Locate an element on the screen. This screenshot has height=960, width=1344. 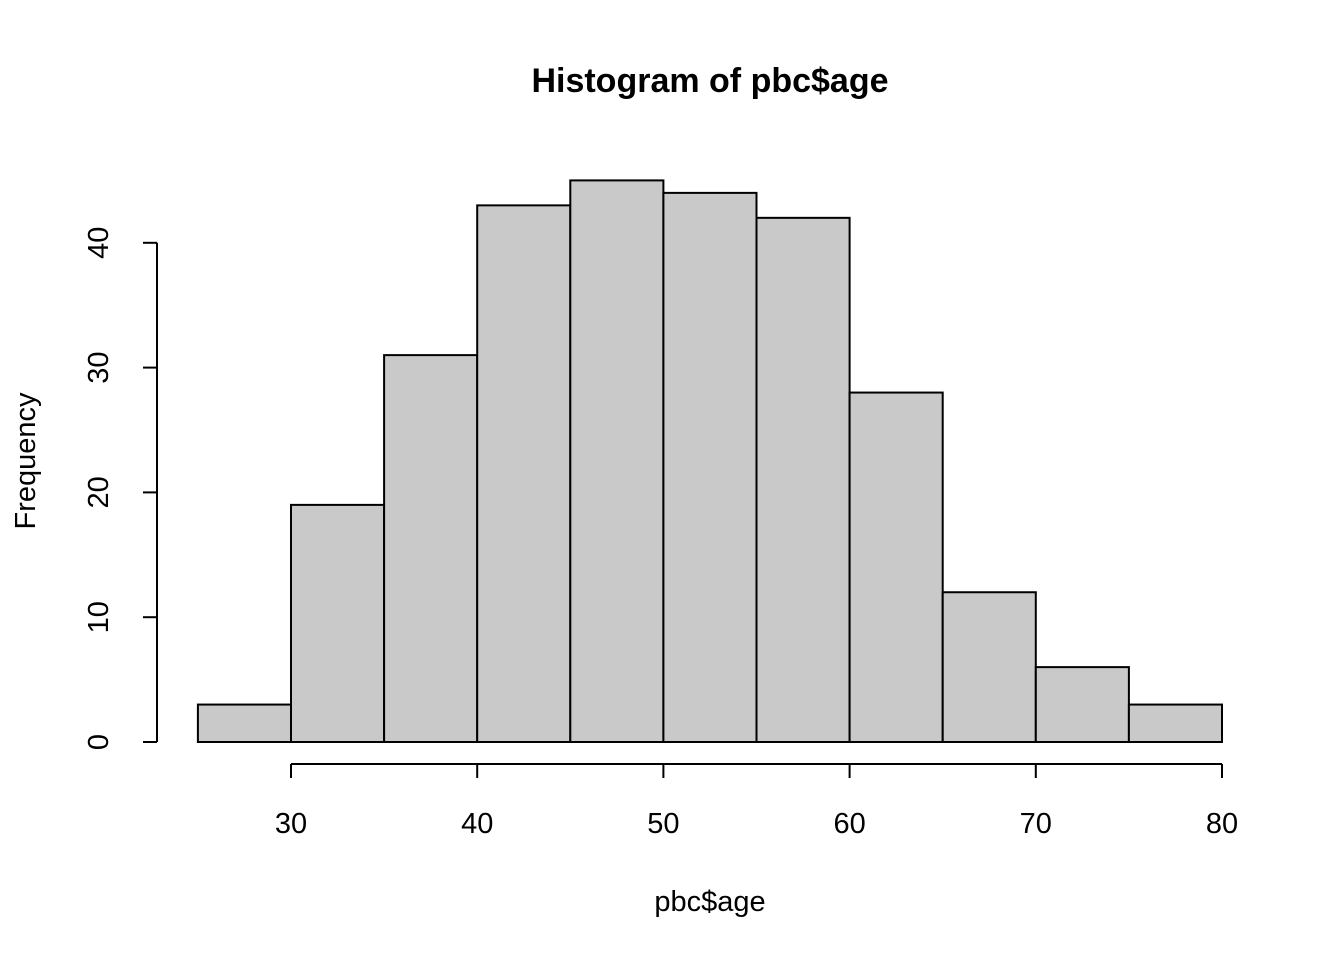
x-axis: 30 40 50 60 70 80 is located at coordinates (756, 801).